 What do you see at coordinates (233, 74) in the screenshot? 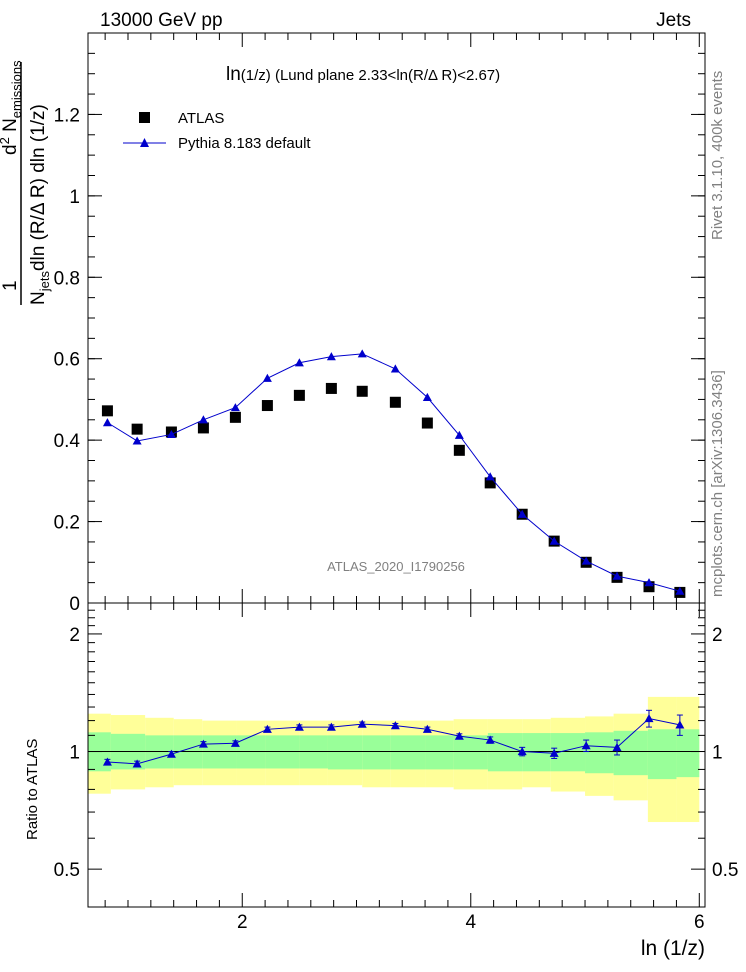
I see `title-ln: ln` at bounding box center [233, 74].